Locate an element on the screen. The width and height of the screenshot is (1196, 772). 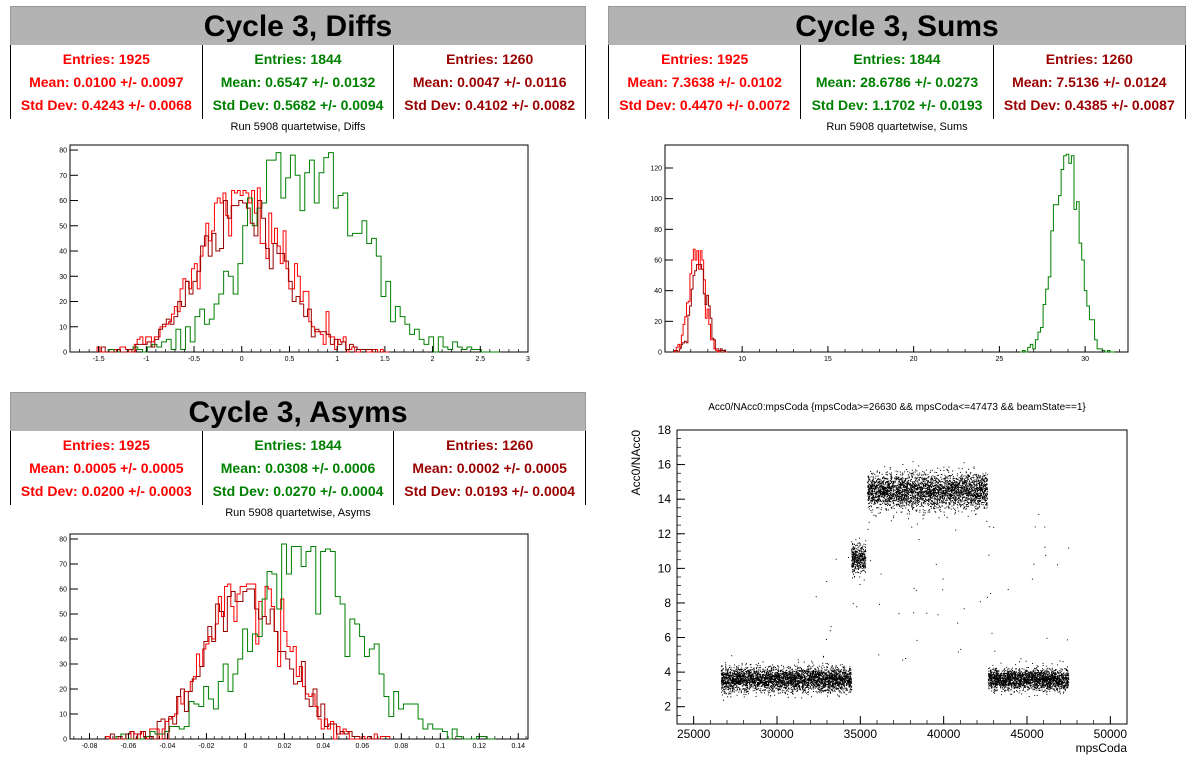
stat-std: Std Dev: 0.0270 +/- 0.0004 is located at coordinates (298, 491).